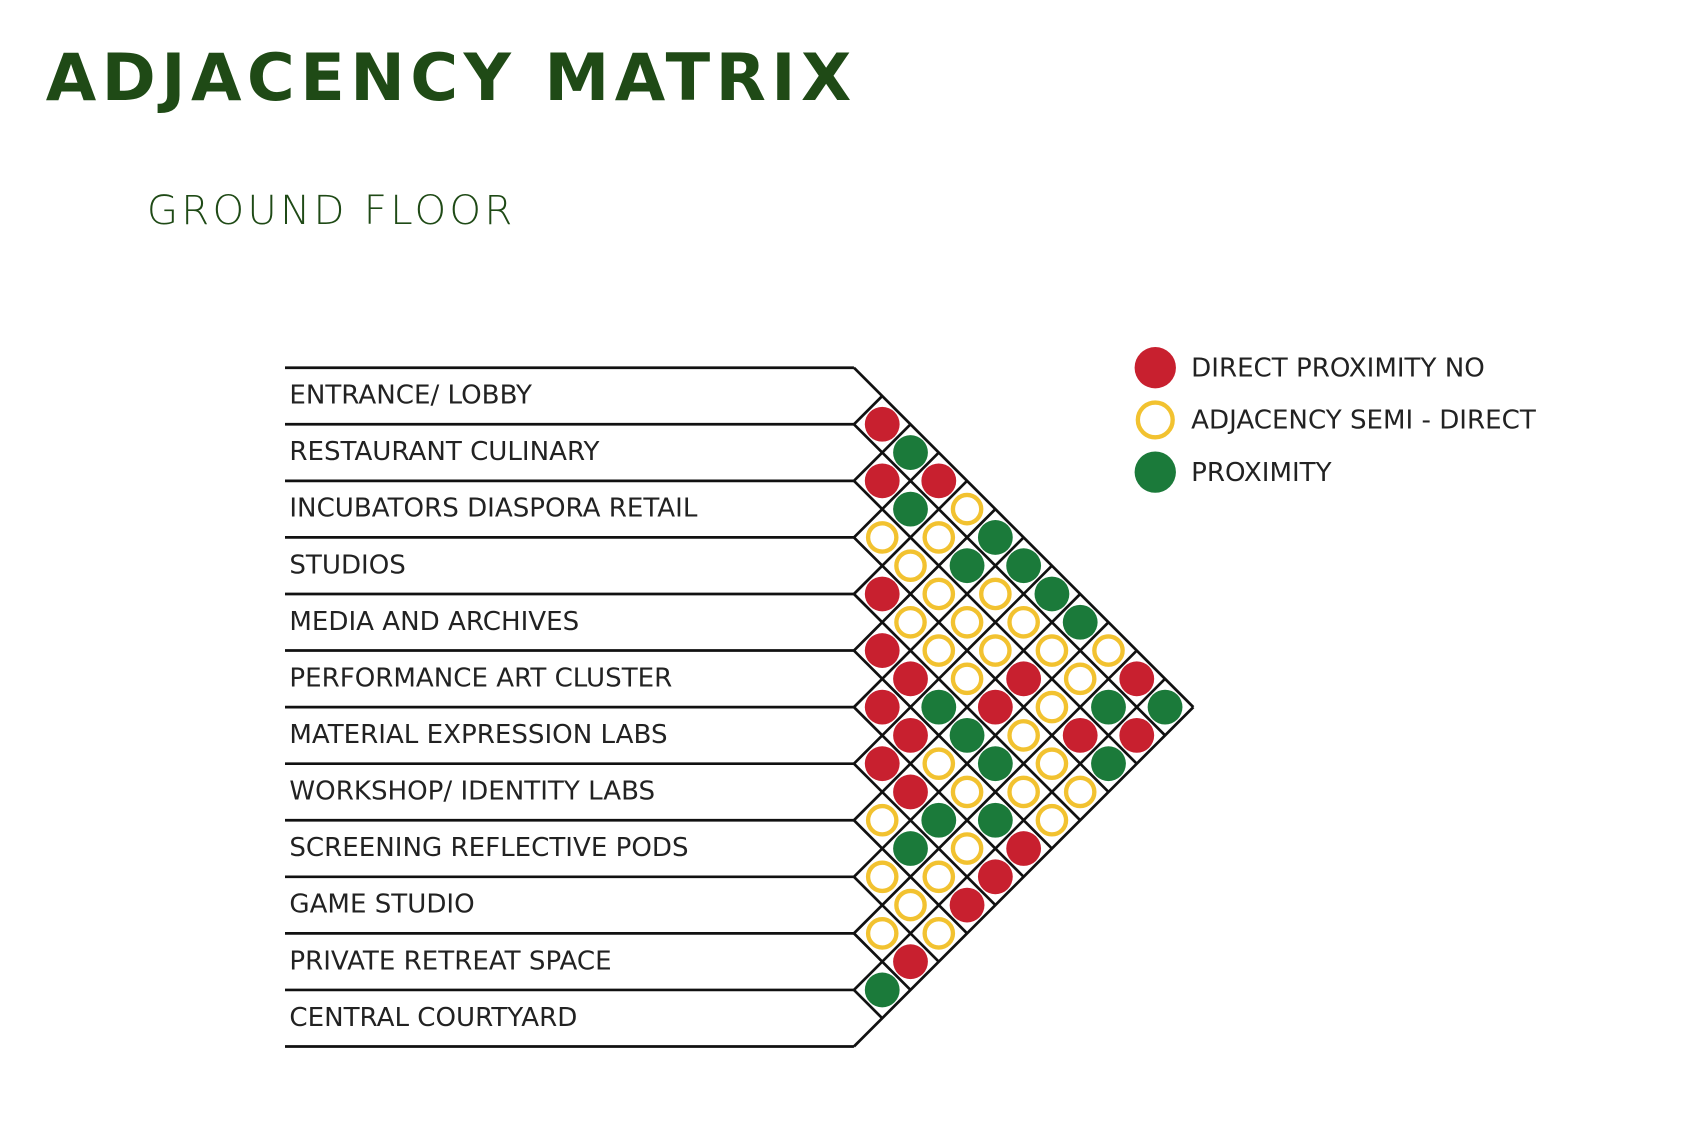  I want to click on row-label: ENTRANCE/ LOBBY, so click(410, 396).